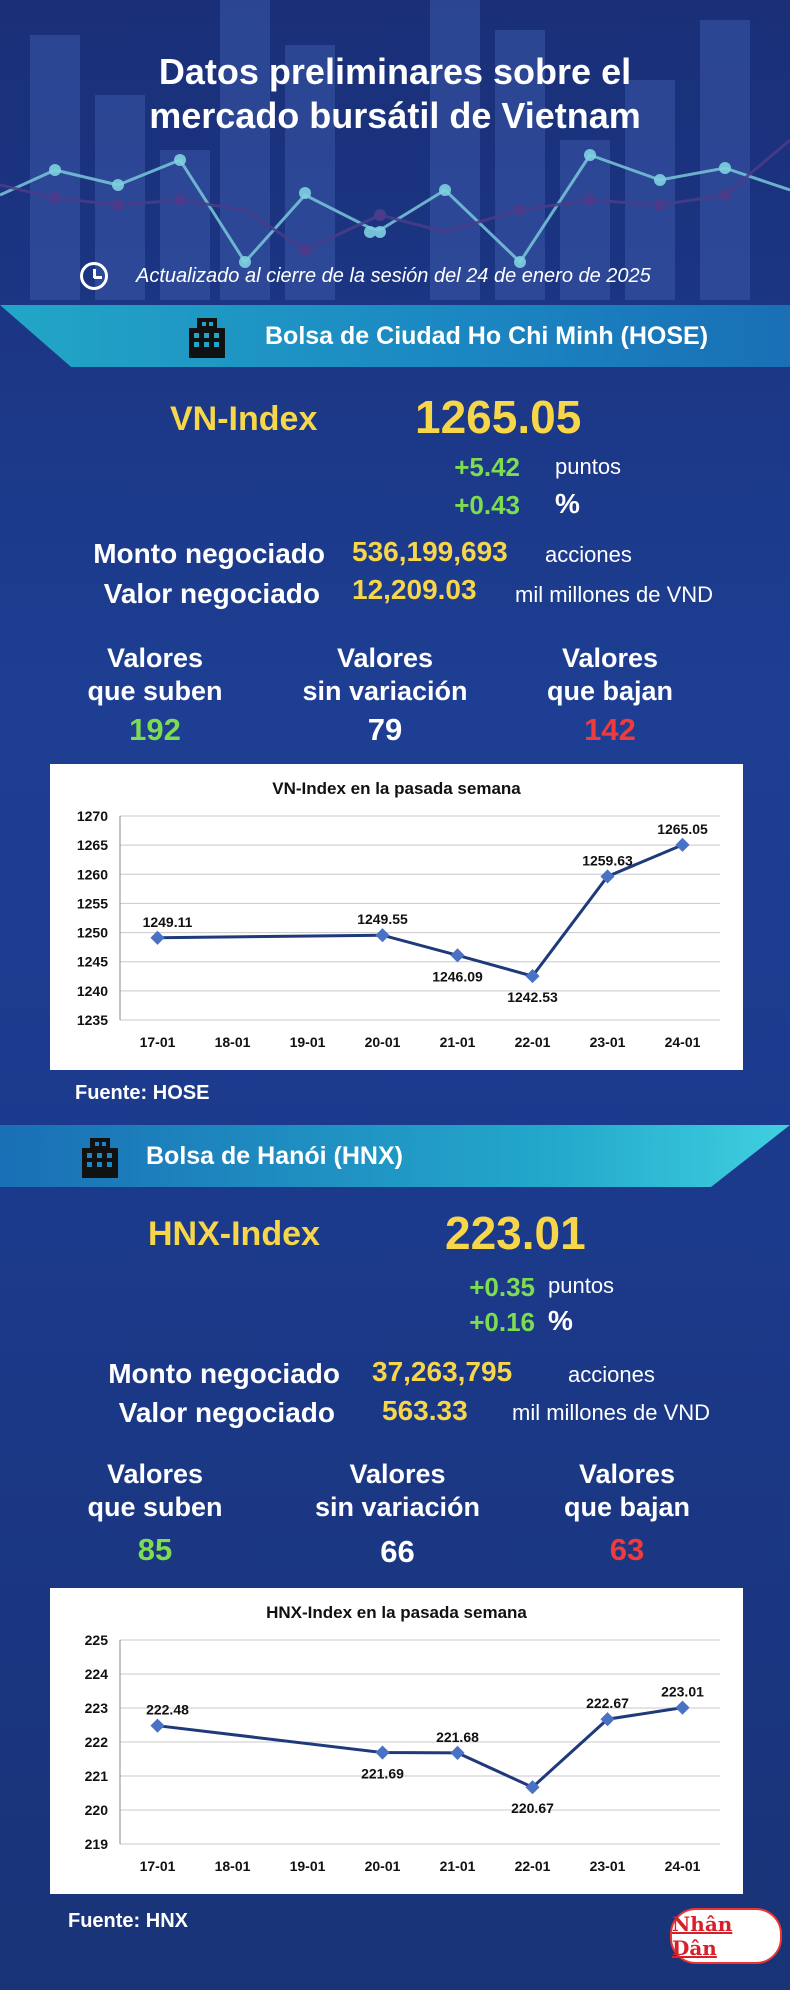 The height and width of the screenshot is (1990, 790). What do you see at coordinates (234, 1234) in the screenshot?
I see `hnx-index-name: HNX-Index` at bounding box center [234, 1234].